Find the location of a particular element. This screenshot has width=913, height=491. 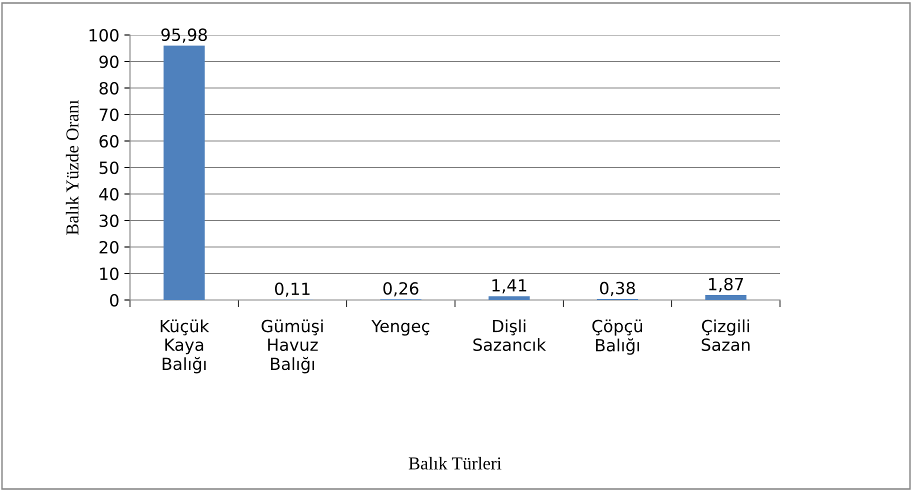

data-label: 0,38 is located at coordinates (617, 289).